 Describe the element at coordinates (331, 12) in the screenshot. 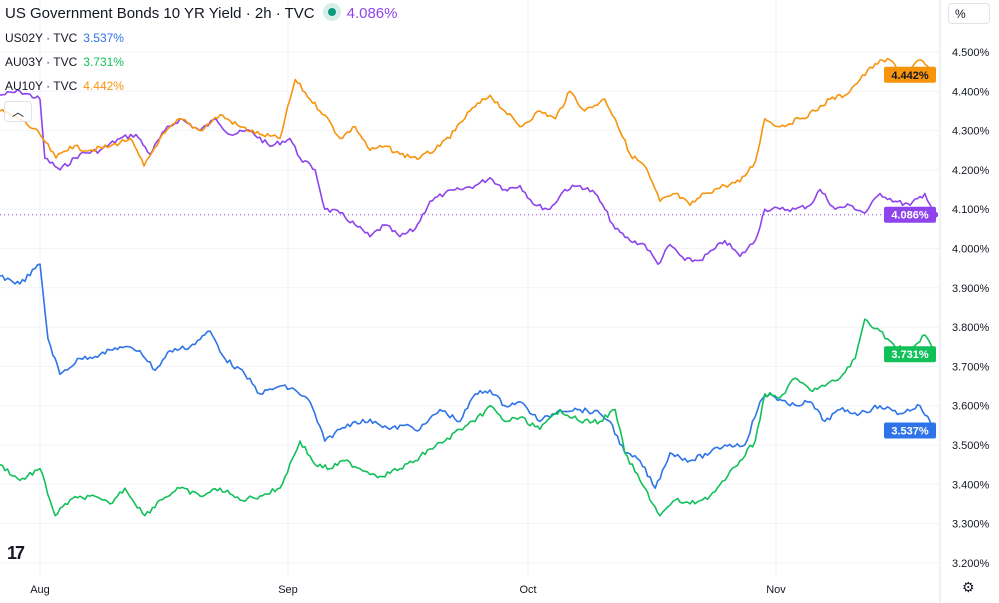

I see `market-status-icon` at that location.